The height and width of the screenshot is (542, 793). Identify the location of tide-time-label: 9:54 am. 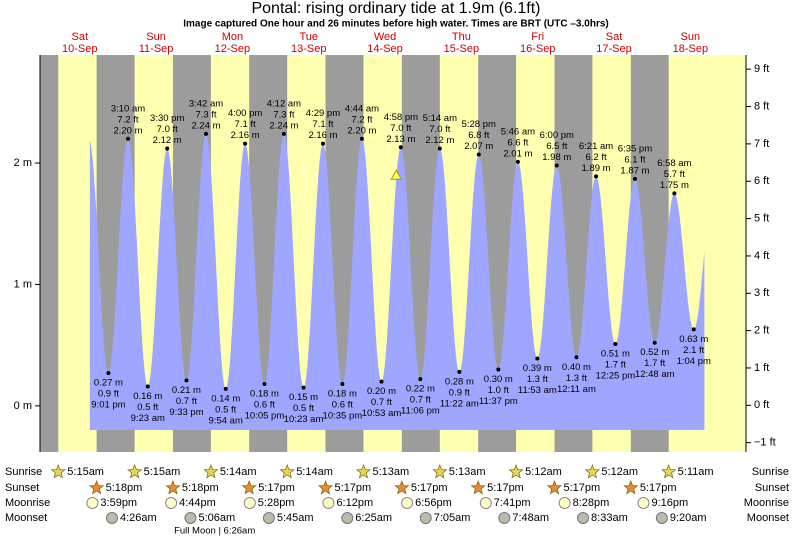
(226, 420).